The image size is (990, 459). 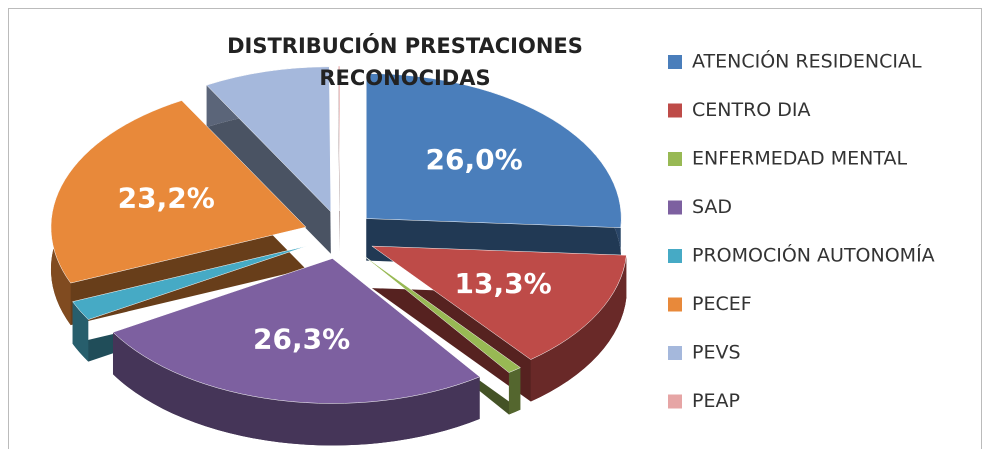 I want to click on legend-label: PEAP, so click(x=716, y=401).